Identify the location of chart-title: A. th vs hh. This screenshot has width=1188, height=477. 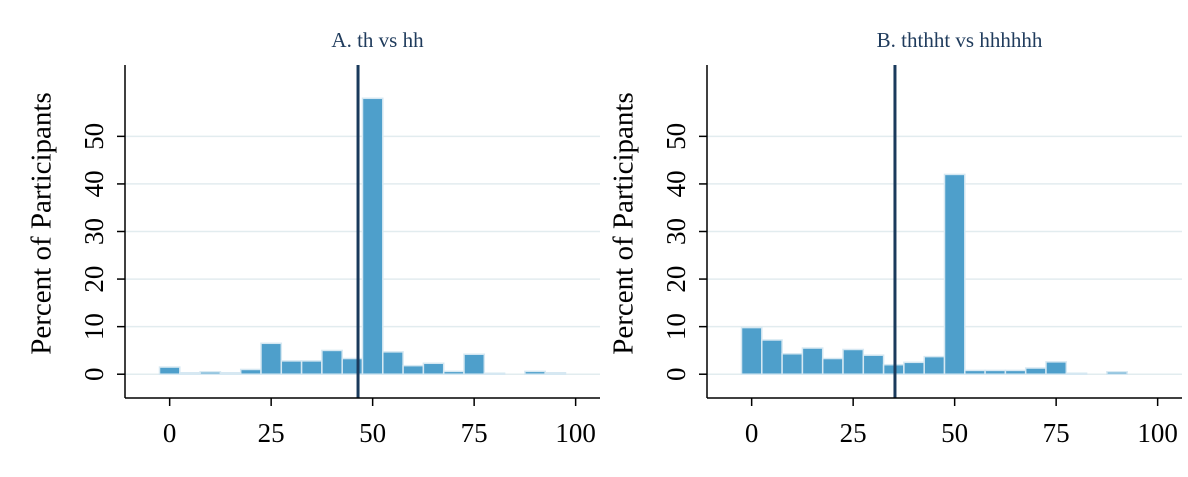
(377, 40).